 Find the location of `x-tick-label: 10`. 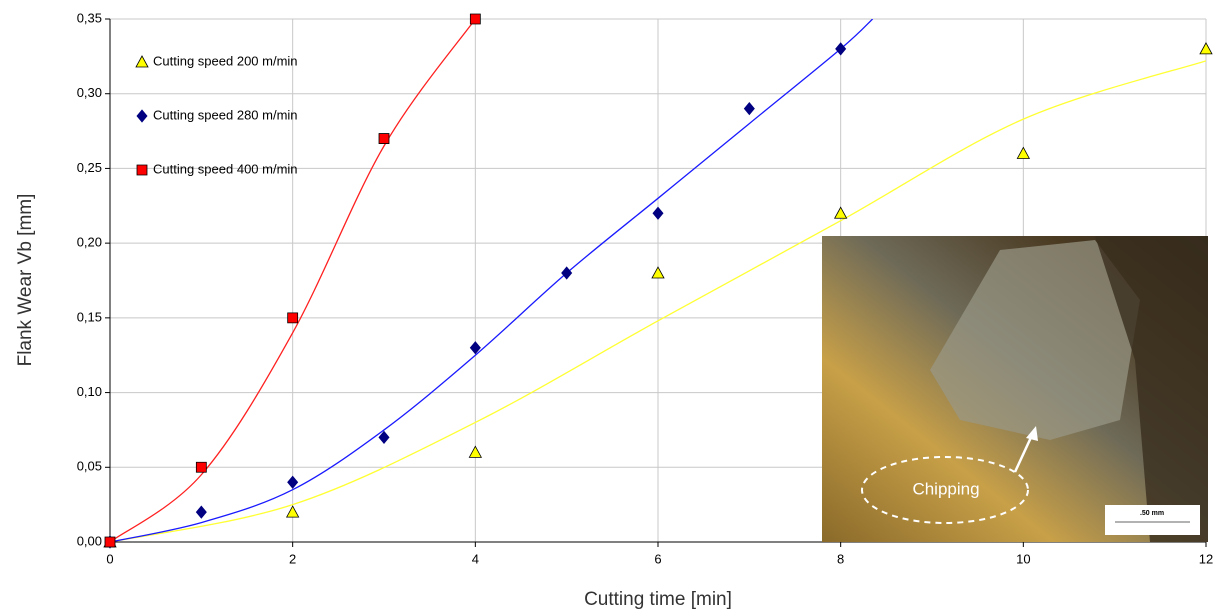

x-tick-label: 10 is located at coordinates (1023, 558).